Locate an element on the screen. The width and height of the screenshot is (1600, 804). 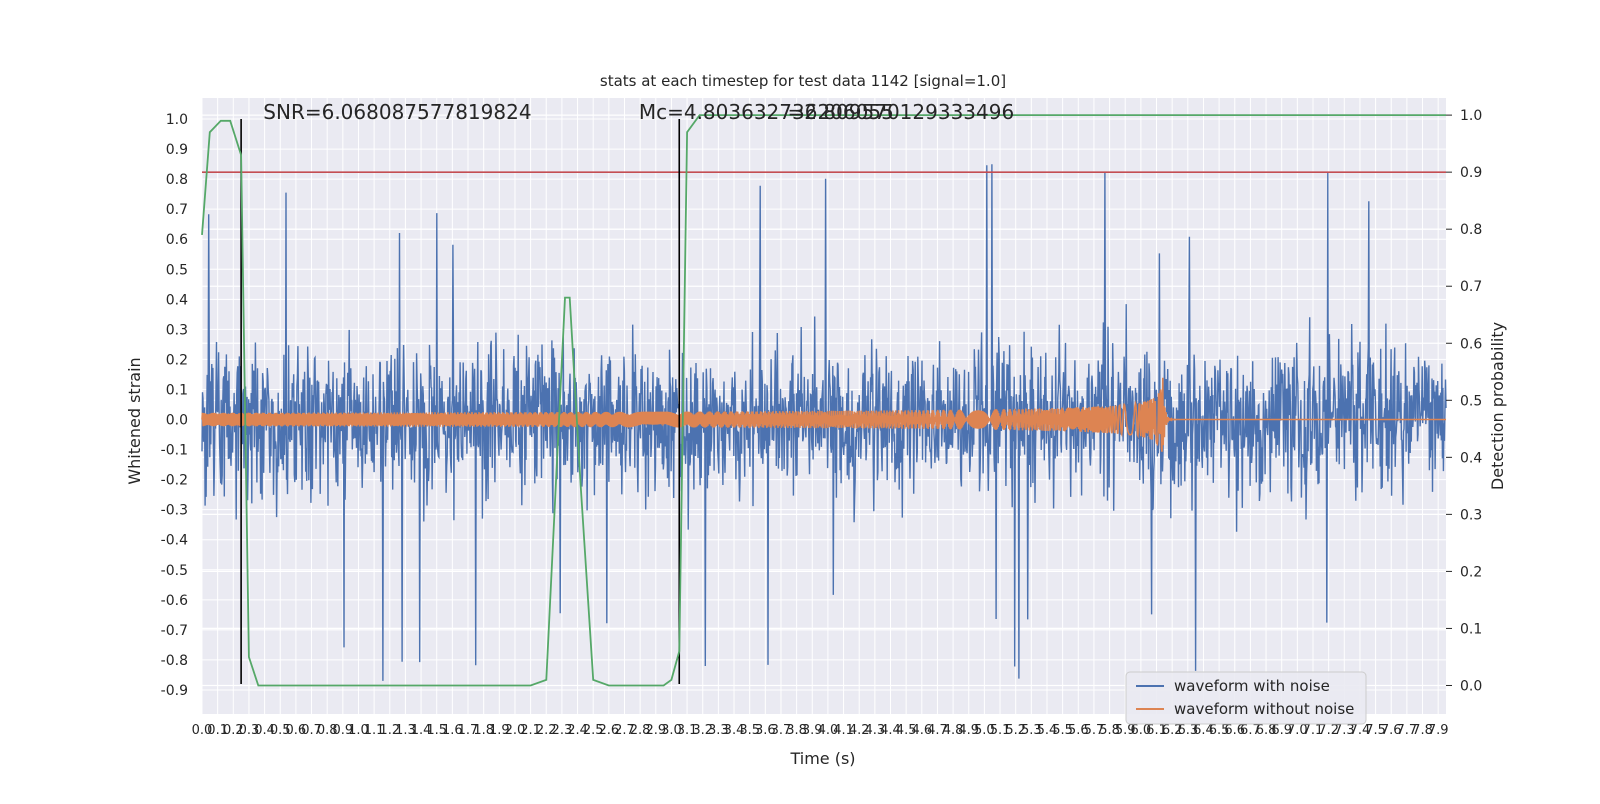
x-tick-label: 6.0 is located at coordinates (1141, 730).